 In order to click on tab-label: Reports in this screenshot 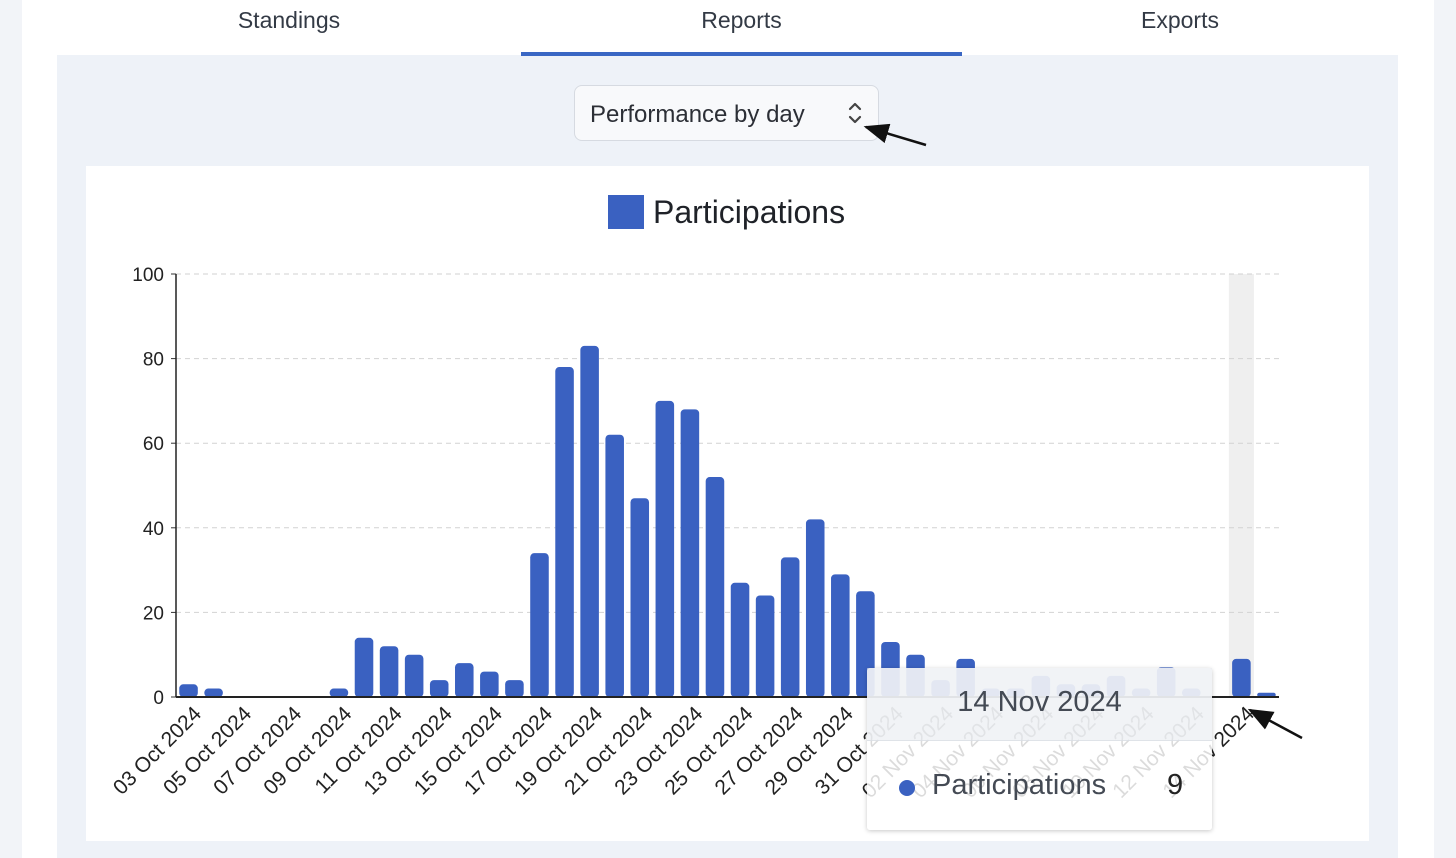, I will do `click(741, 20)`.